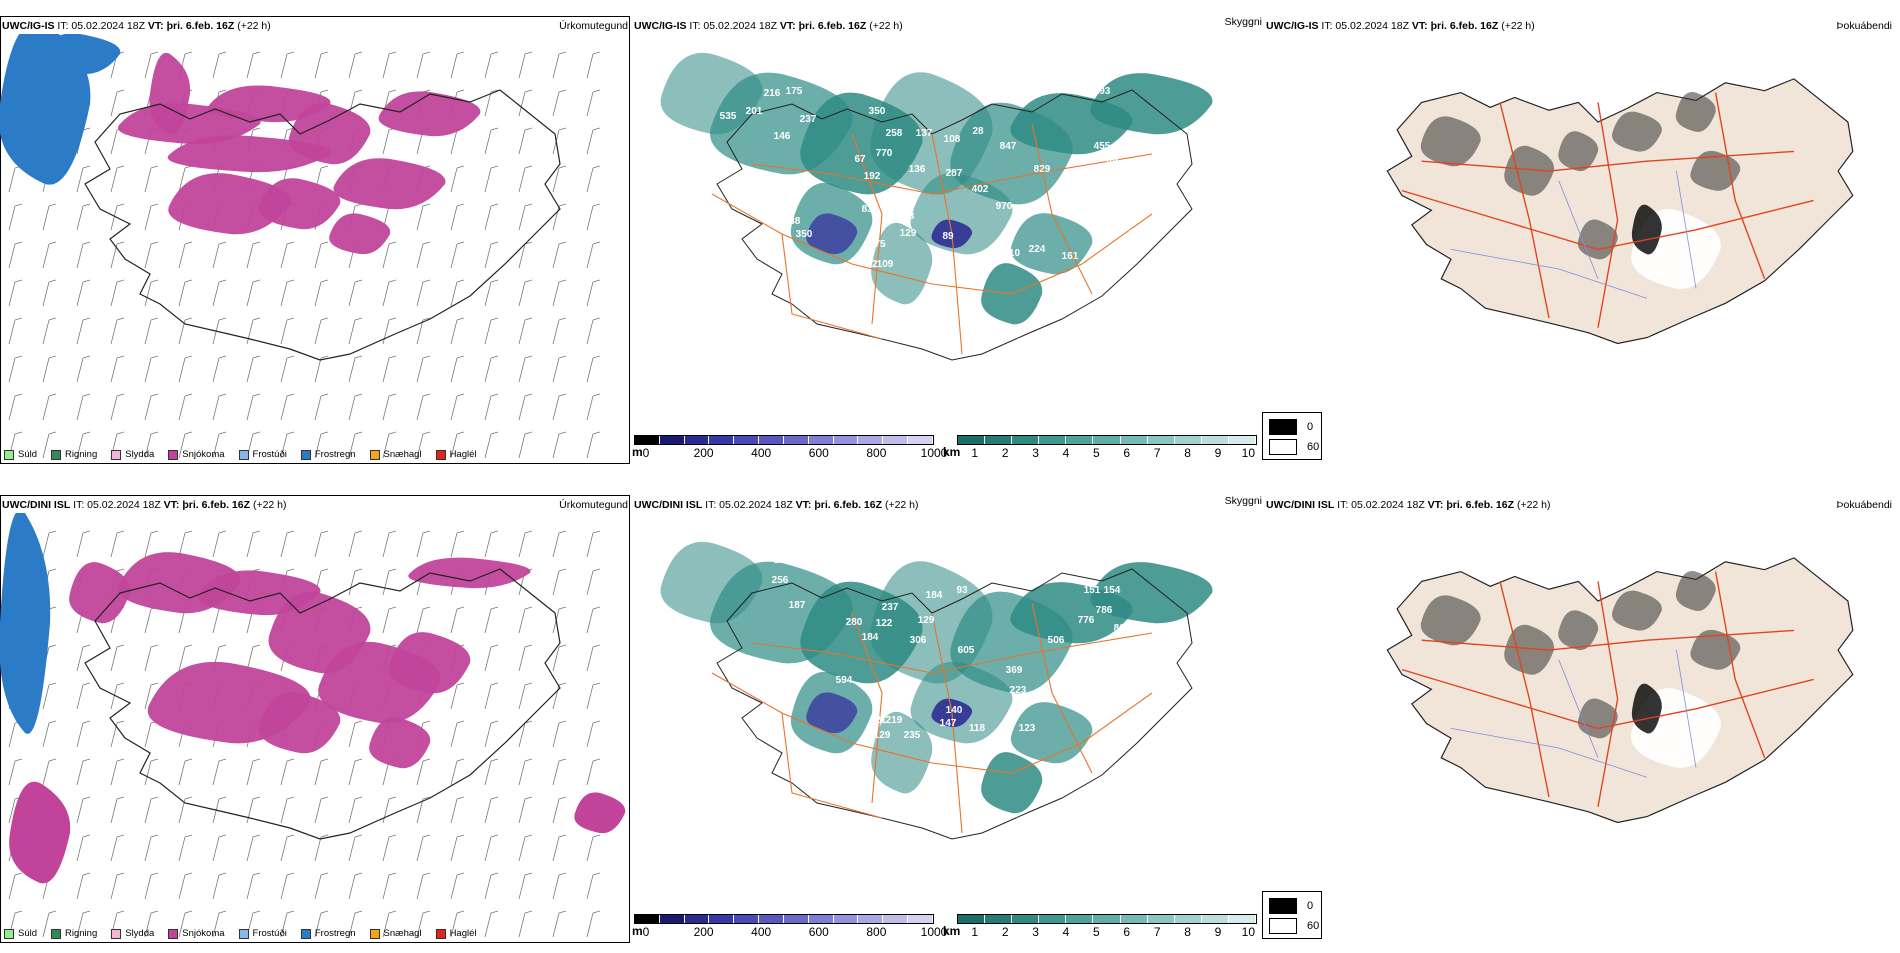  What do you see at coordinates (894, 133) in the screenshot?
I see `cloud-base-label: 258` at bounding box center [894, 133].